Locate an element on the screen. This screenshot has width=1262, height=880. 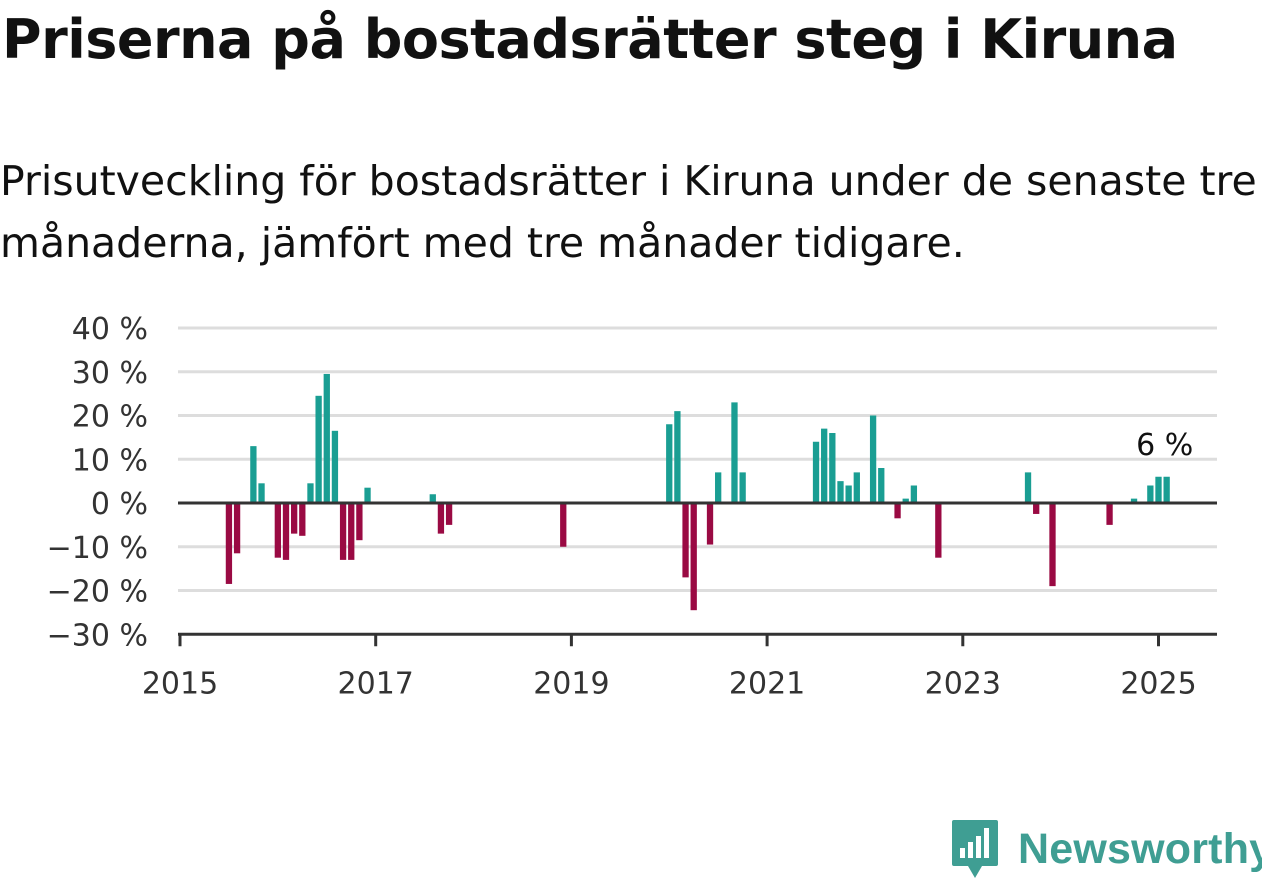
newsworthy-logo: Newsworthy is located at coordinates (1106, 849).